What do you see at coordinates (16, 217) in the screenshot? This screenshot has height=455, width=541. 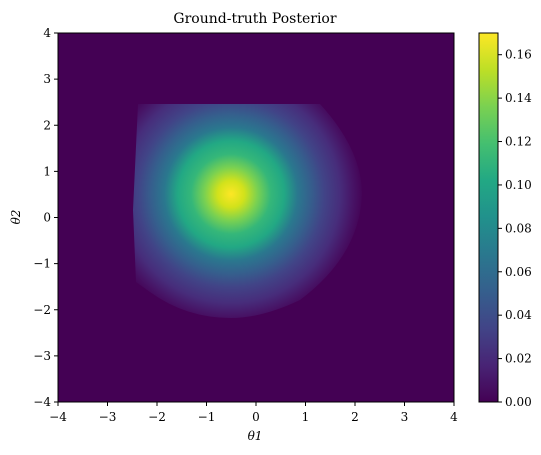 I see `y-axis-label: θ2` at bounding box center [16, 217].